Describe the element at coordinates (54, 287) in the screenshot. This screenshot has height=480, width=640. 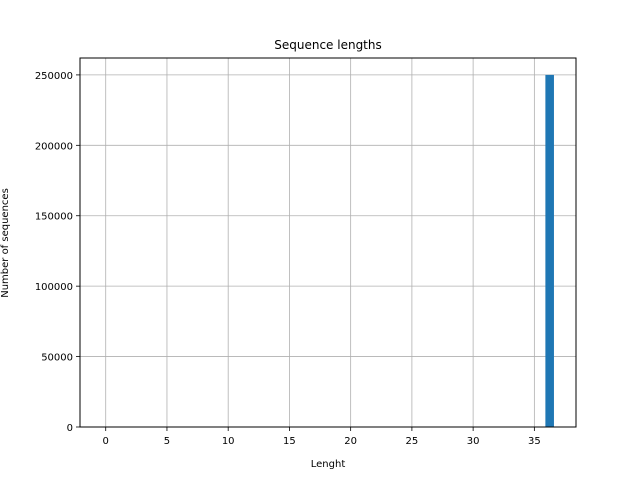
I see `y-tick-label: 100000` at that location.